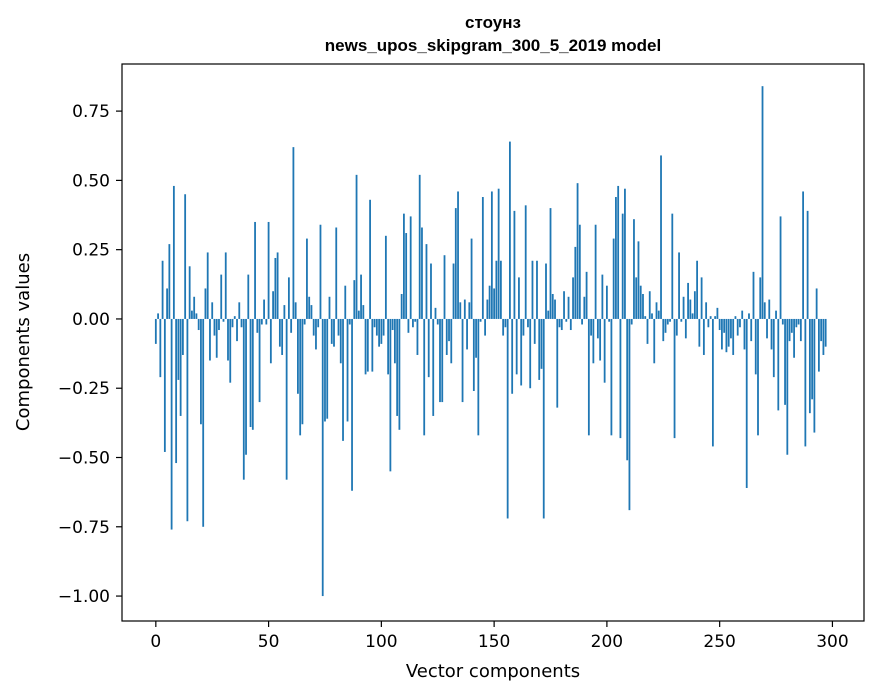 The width and height of the screenshot is (880, 696). What do you see at coordinates (84, 528) in the screenshot?
I see `y-tick-label: −0.75` at bounding box center [84, 528].